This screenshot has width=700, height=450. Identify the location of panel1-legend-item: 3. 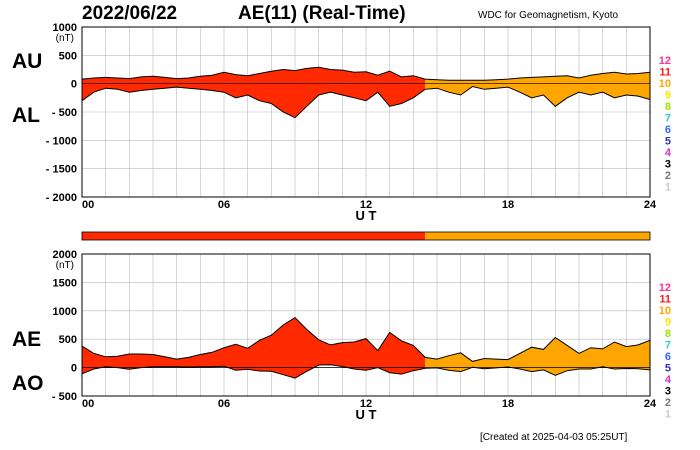
(668, 165).